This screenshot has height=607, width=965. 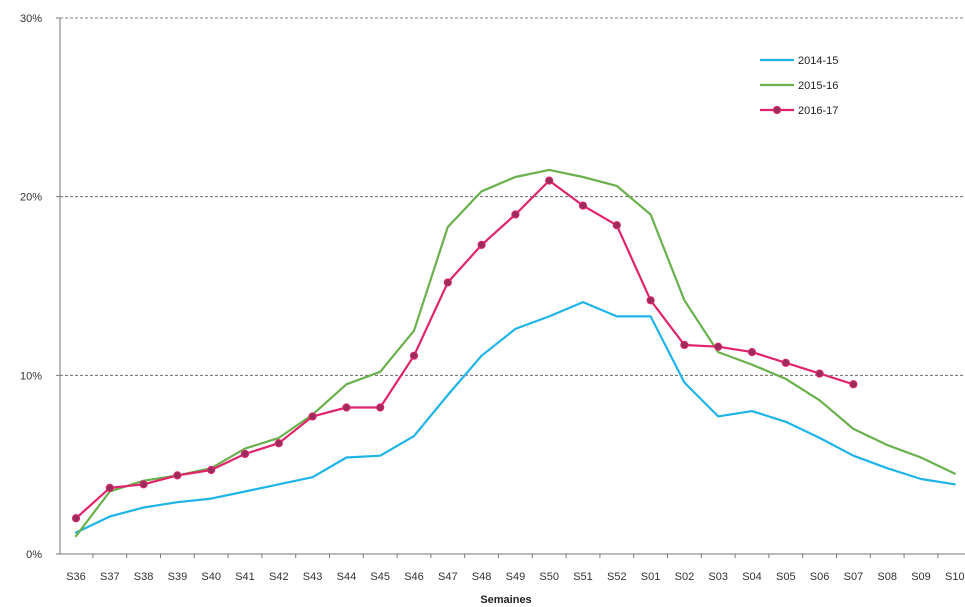 I want to click on x-tick-label: S51, so click(x=583, y=577).